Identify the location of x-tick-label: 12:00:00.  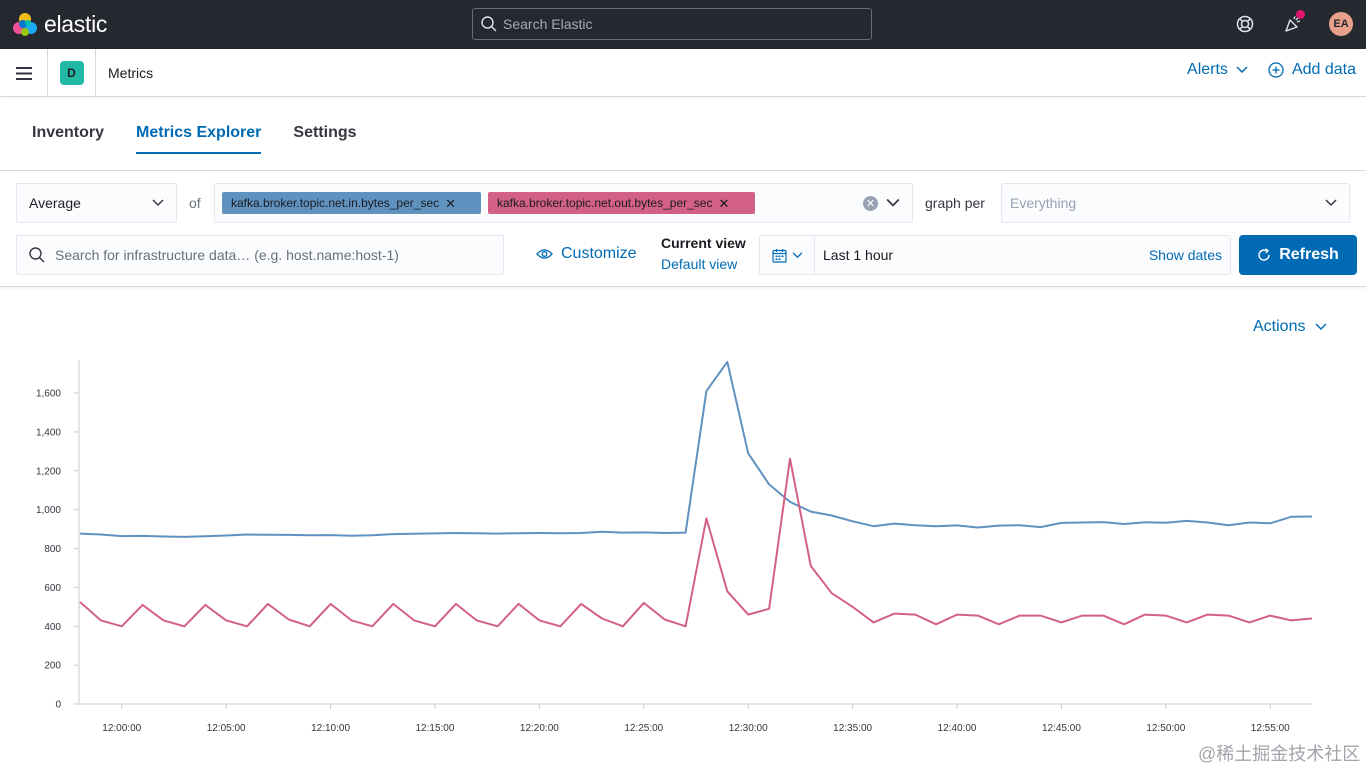
(121, 728).